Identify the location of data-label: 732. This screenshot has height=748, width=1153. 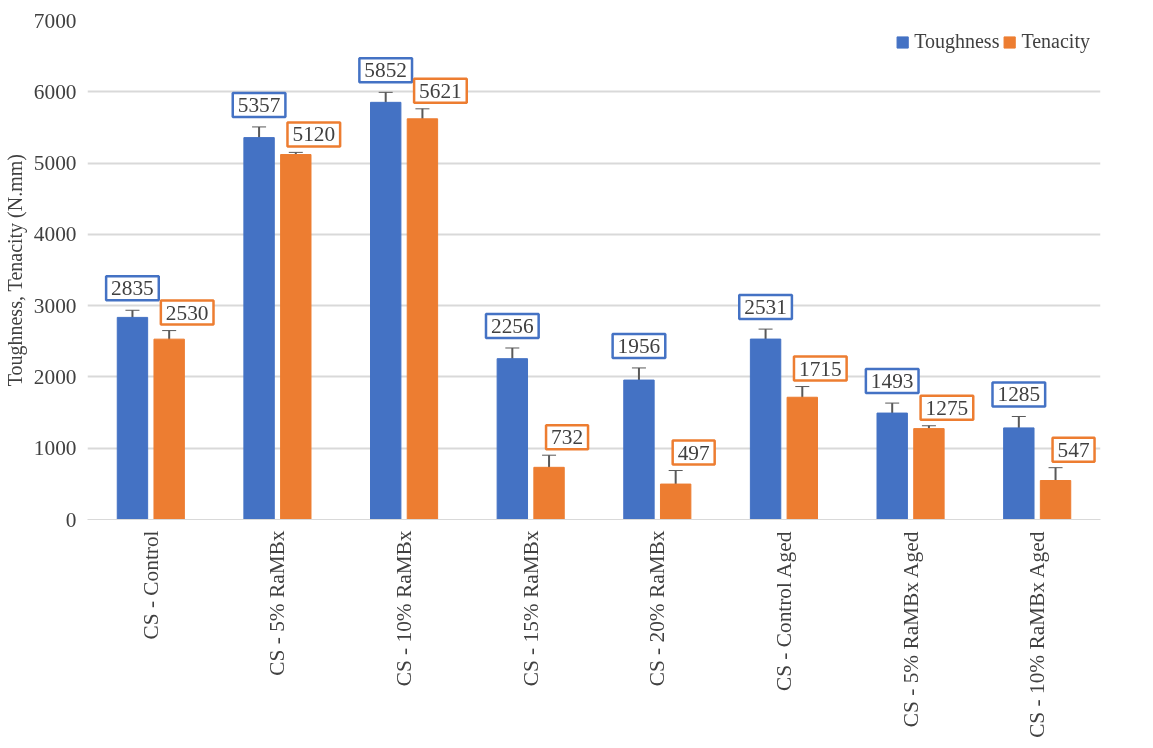
(567, 437).